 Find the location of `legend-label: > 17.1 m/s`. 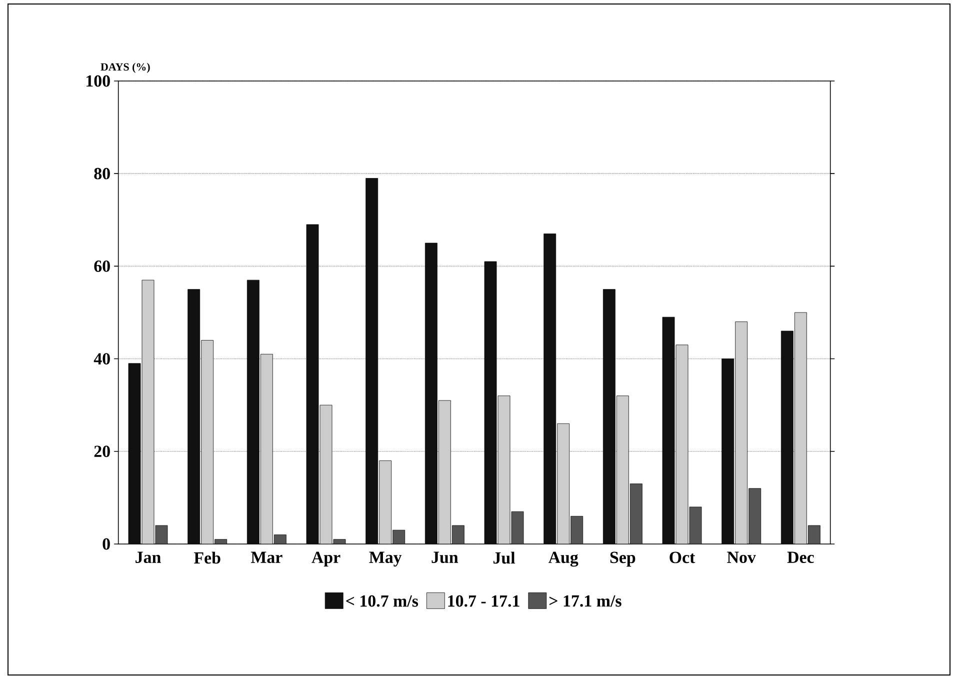

legend-label: > 17.1 m/s is located at coordinates (585, 601).